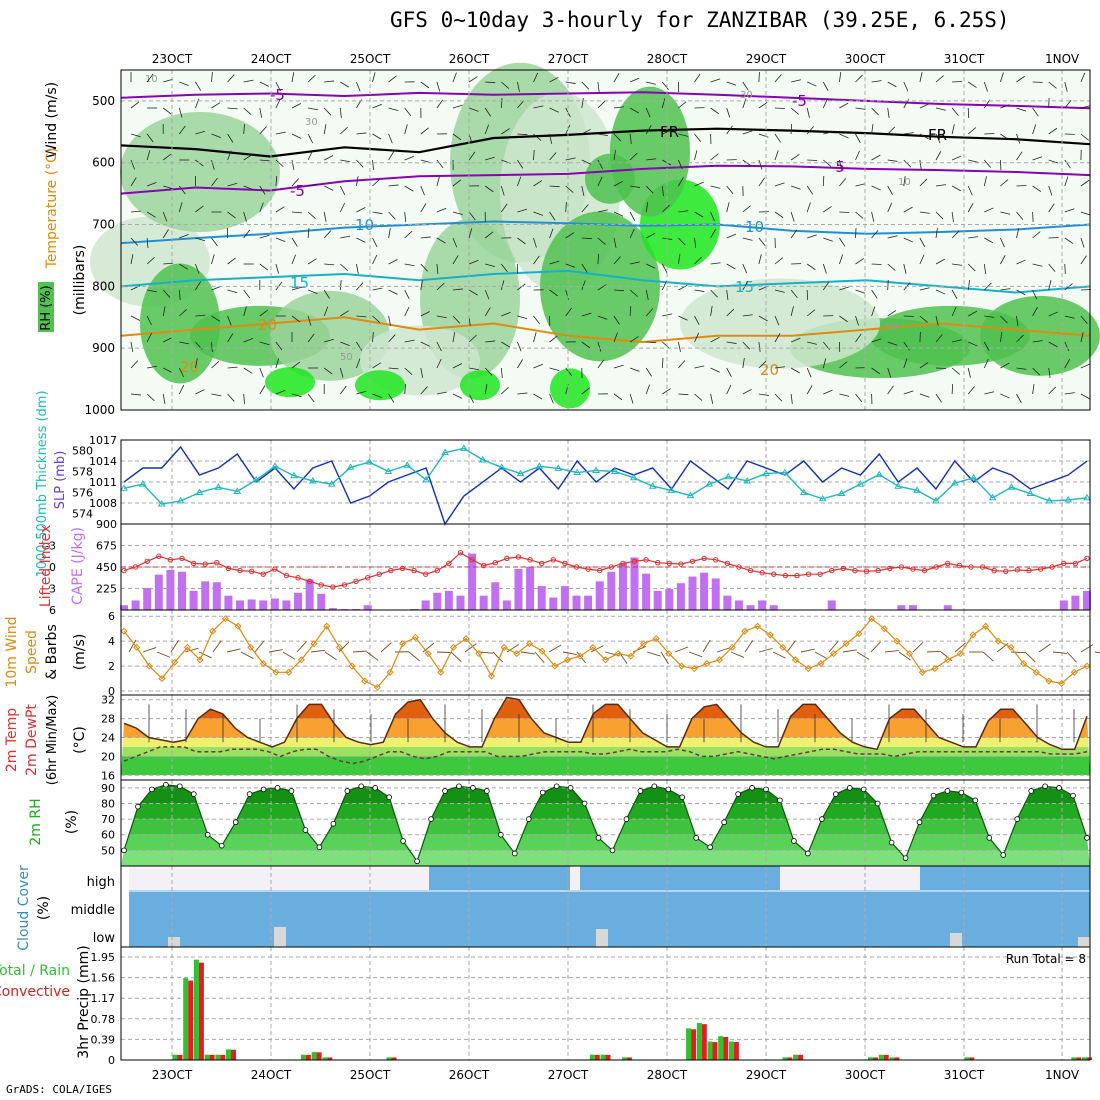  Describe the element at coordinates (172, 59) in the screenshot. I see `x-tick-top: 23OCT` at that location.